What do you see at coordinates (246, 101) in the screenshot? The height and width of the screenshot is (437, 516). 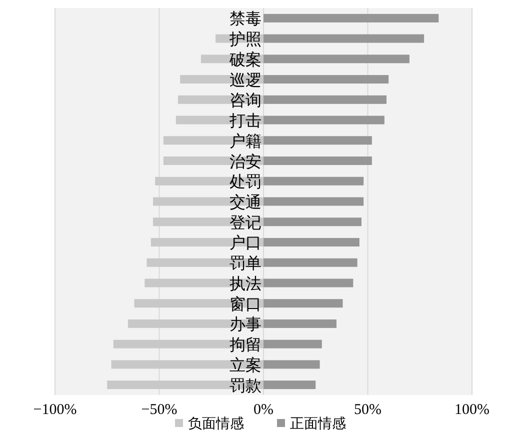 I see `y-tick-label: 咨询` at bounding box center [246, 101].